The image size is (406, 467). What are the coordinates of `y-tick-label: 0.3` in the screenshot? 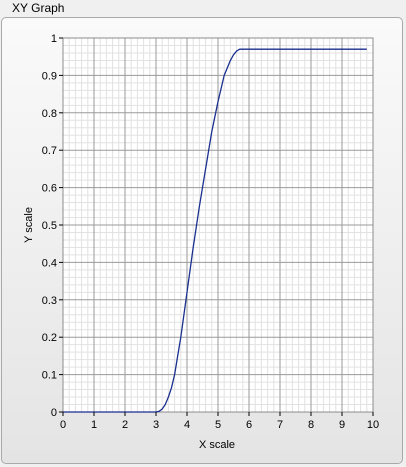 It's located at (49, 301).